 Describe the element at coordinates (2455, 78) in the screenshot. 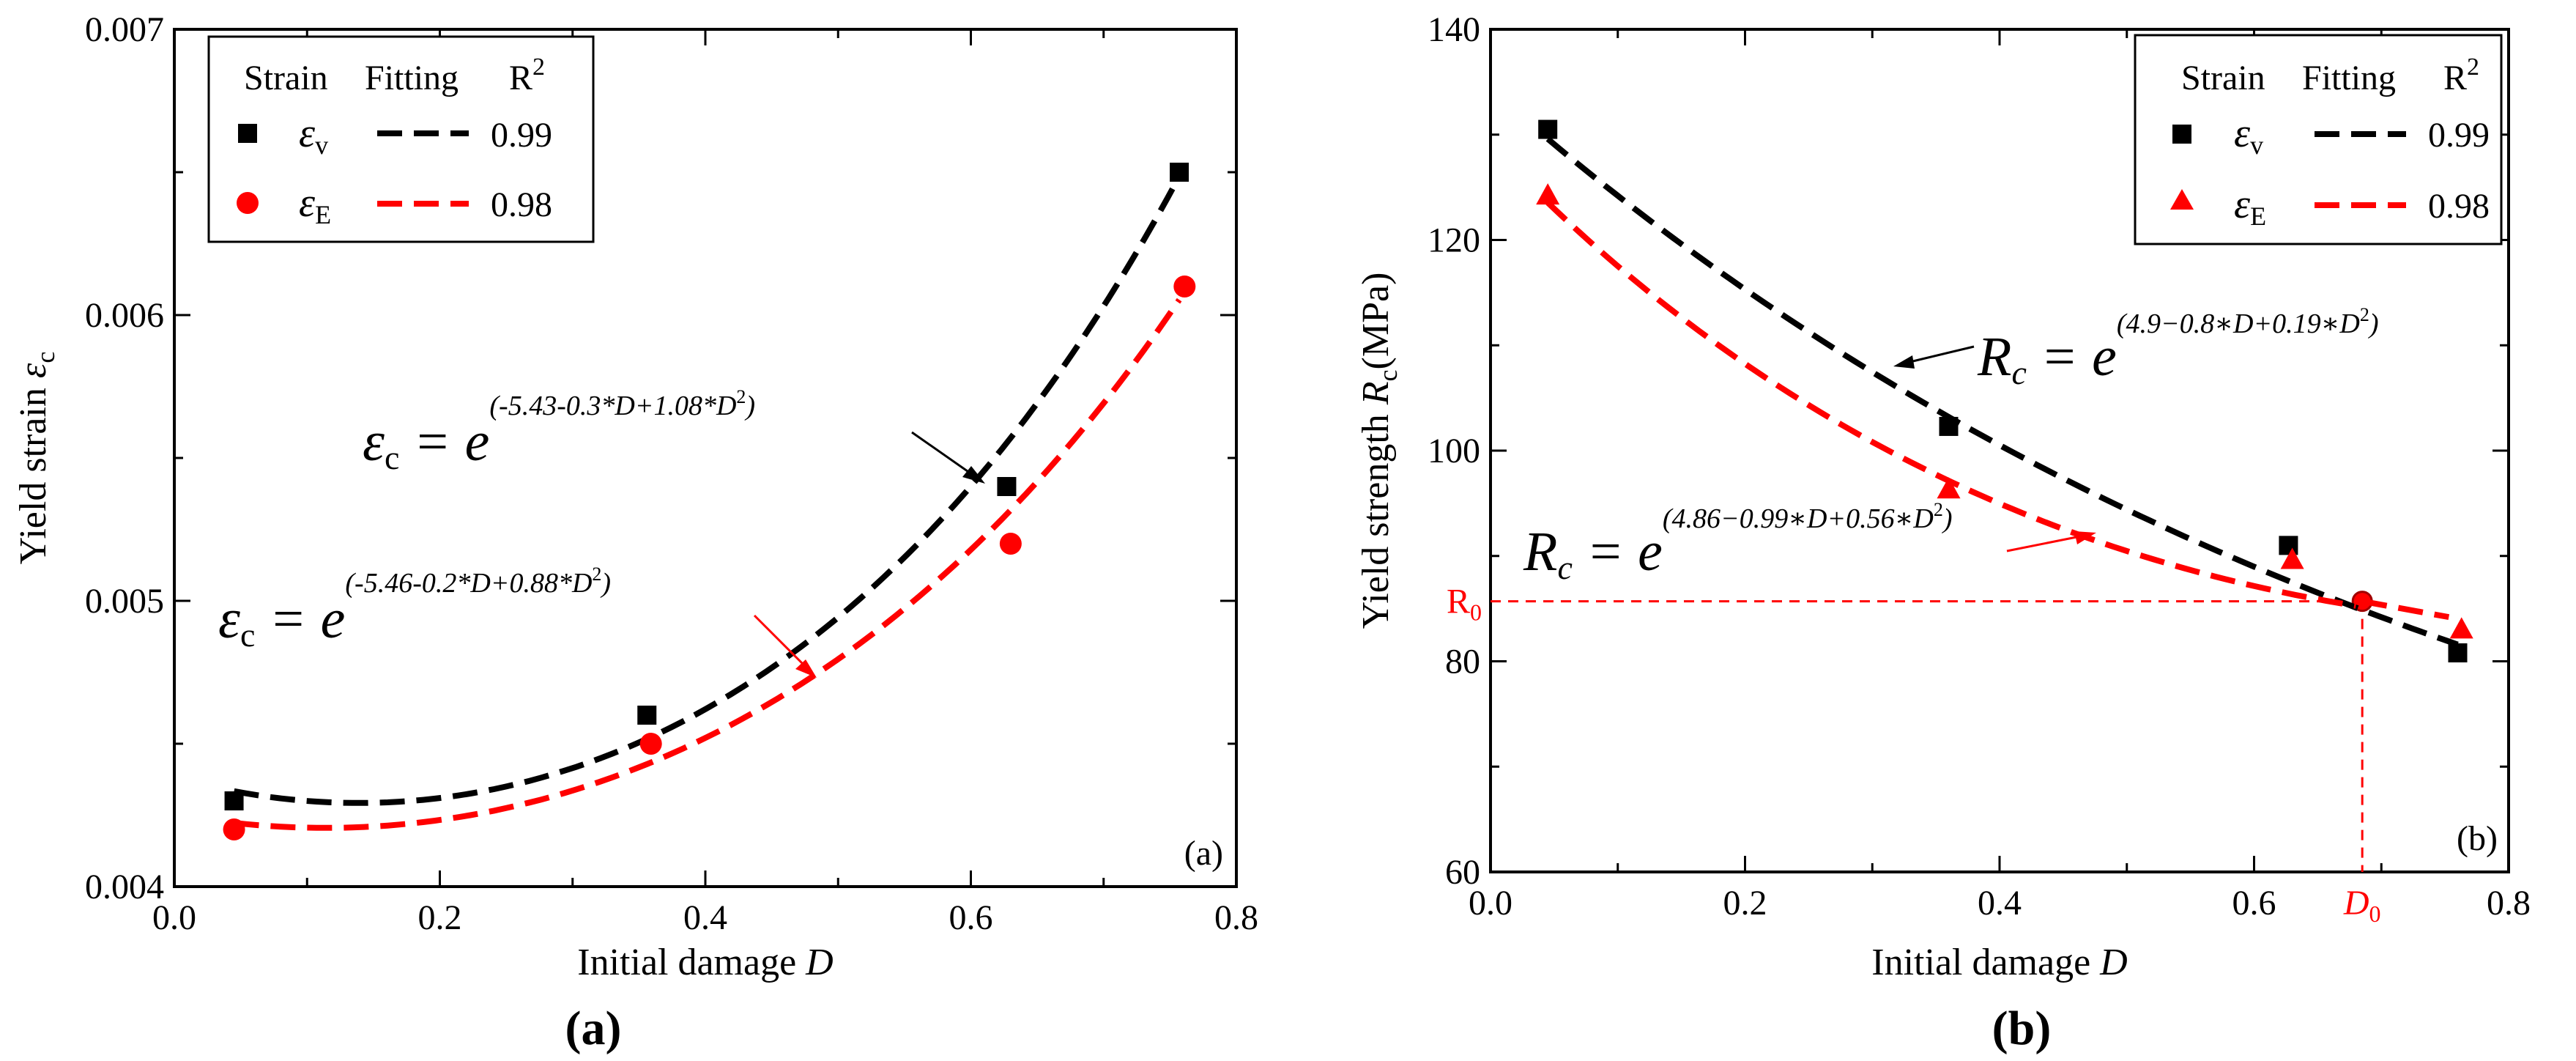

I see `legend-header-r-b: R` at that location.